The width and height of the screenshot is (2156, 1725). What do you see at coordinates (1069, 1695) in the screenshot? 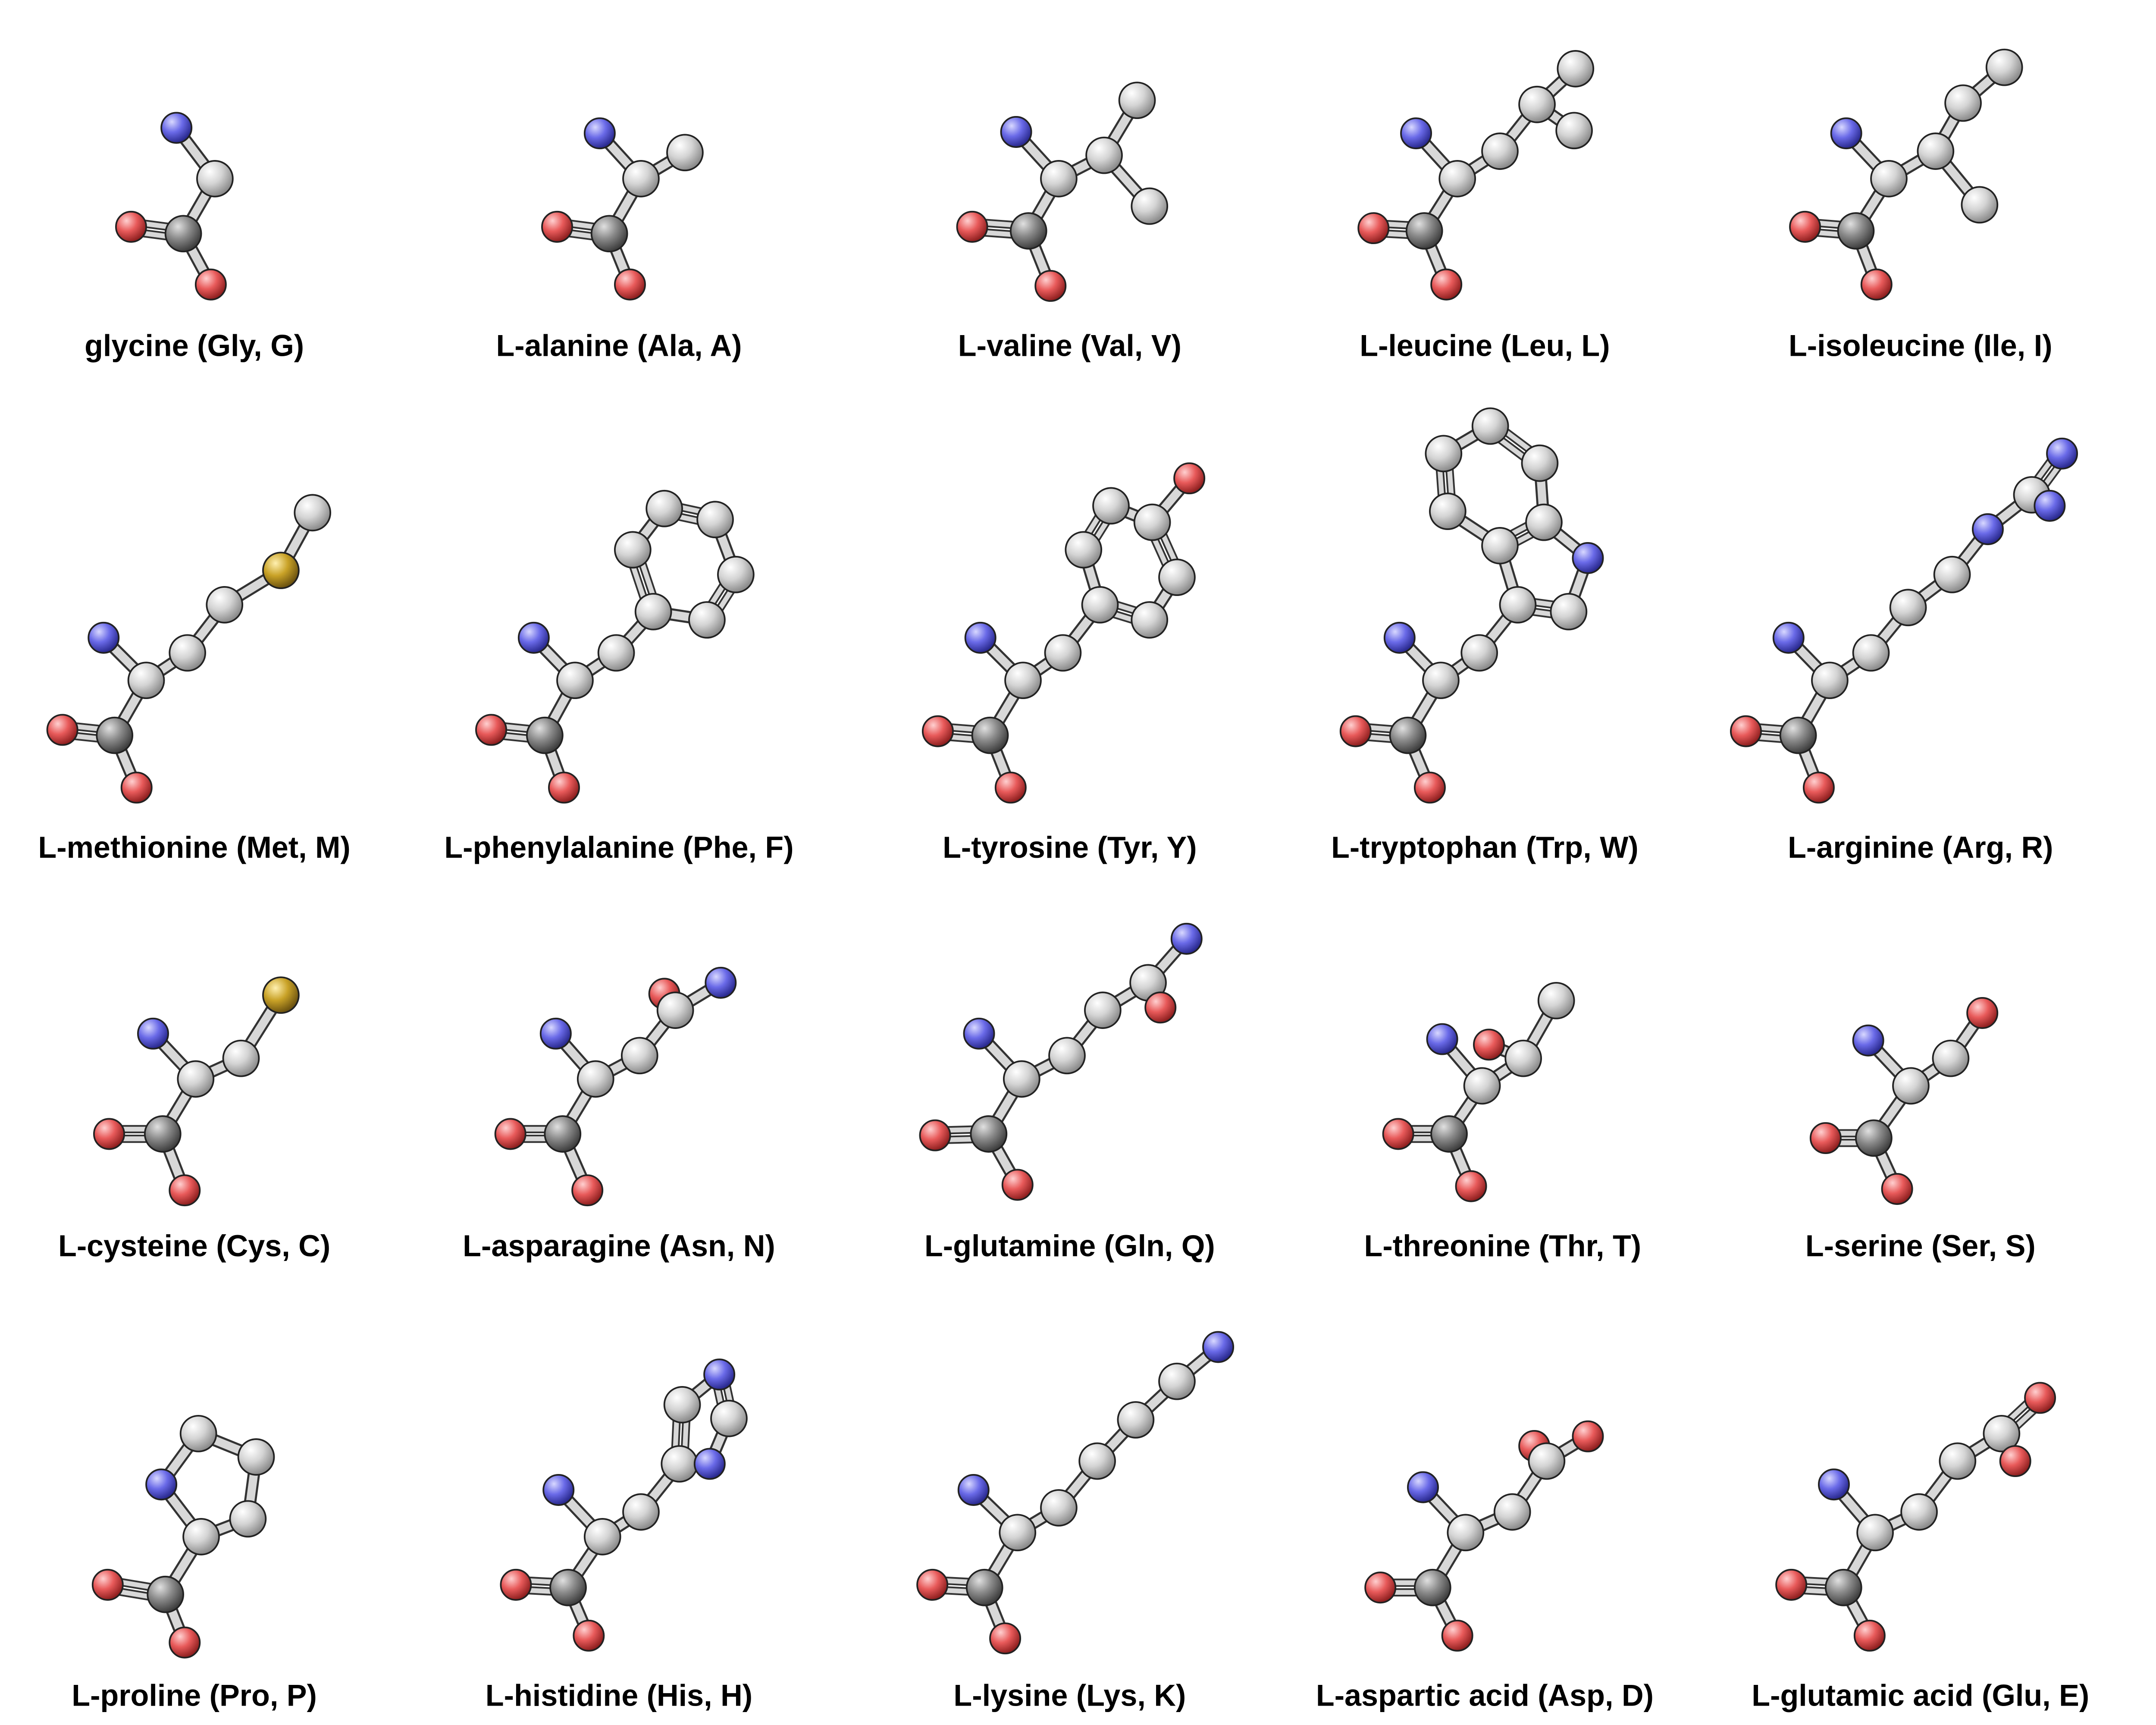
I see `molecule-label: L-lysine (Lys, K)` at bounding box center [1069, 1695].